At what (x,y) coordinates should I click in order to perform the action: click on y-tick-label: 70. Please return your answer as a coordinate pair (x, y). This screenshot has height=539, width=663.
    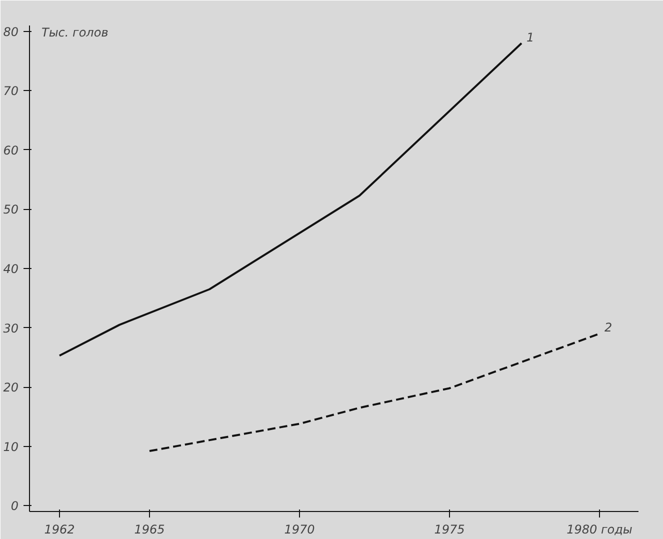
    Looking at the image, I should click on (11, 91).